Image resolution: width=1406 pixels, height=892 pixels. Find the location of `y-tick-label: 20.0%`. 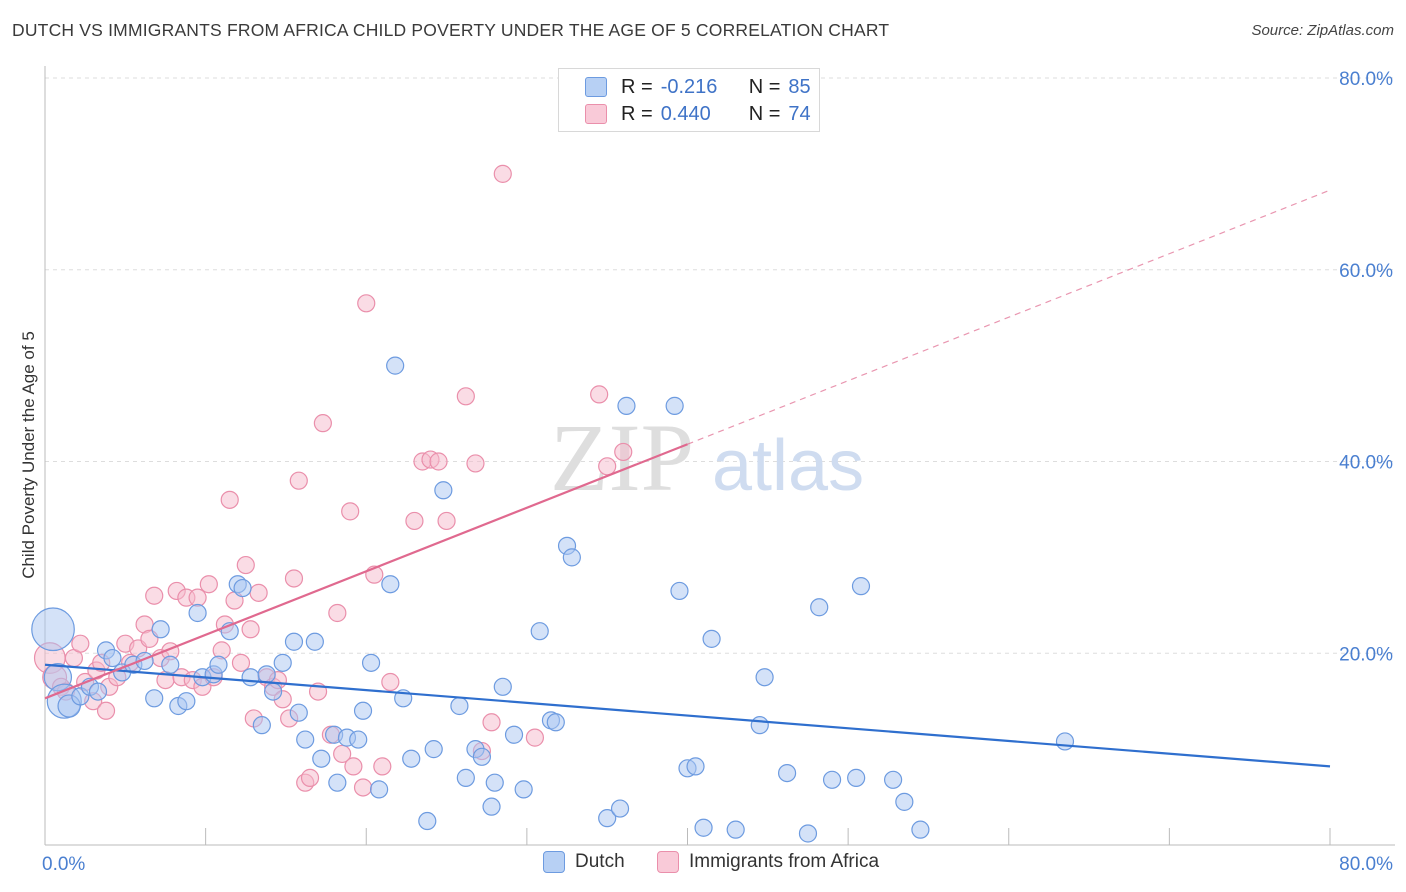

y-tick-label: 20.0% is located at coordinates (1366, 654).